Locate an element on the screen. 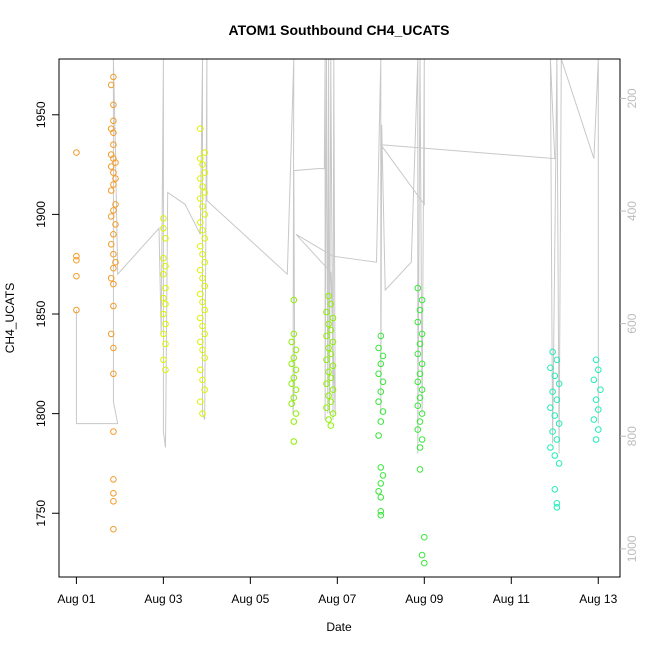 This screenshot has width=650, height=650. x-axis-label: Date is located at coordinates (339, 627).